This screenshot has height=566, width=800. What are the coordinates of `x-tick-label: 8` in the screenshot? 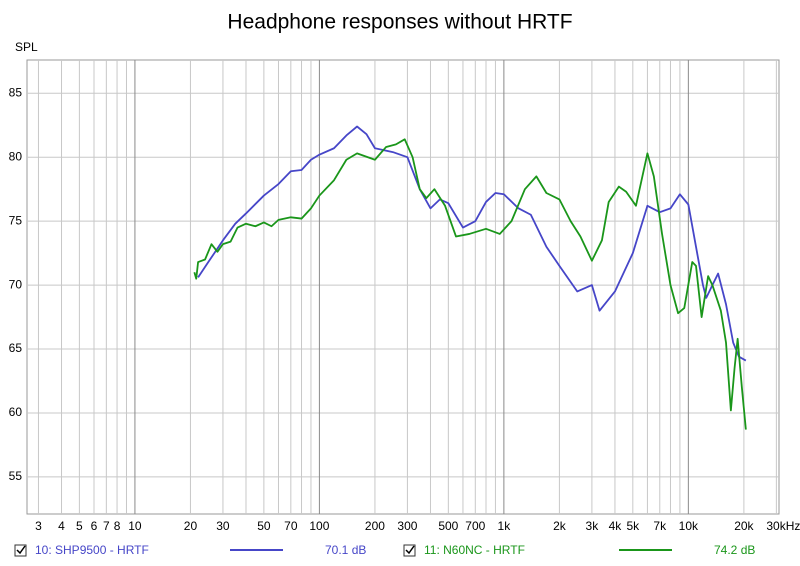 It's located at (117, 526).